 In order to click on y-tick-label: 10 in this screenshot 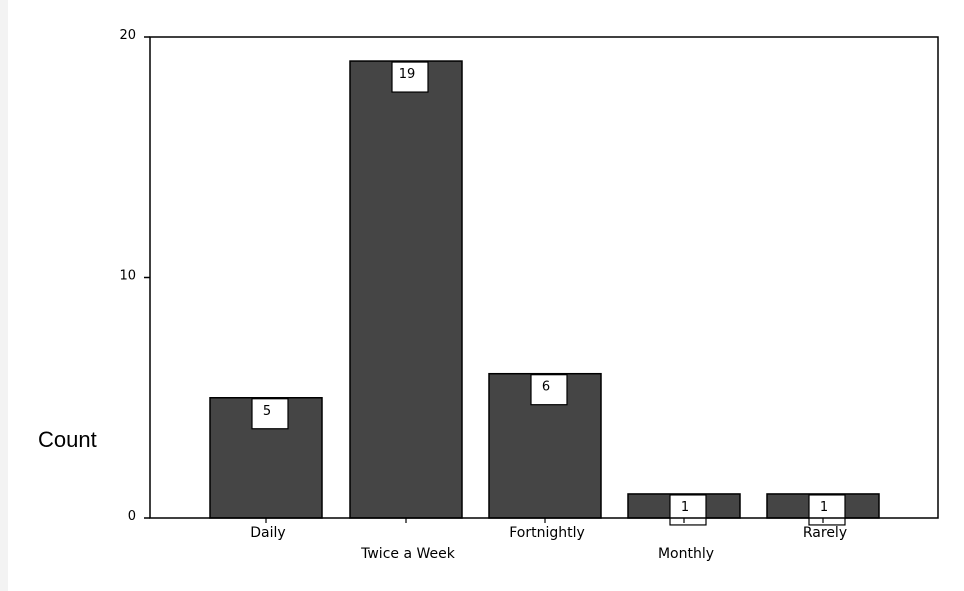, I will do `click(127, 276)`.